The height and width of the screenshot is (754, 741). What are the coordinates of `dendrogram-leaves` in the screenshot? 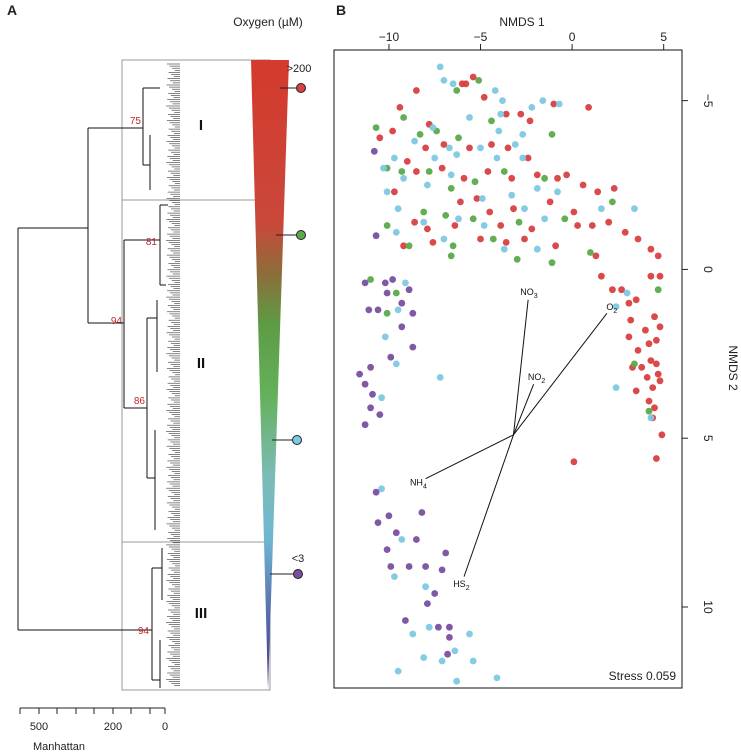 It's located at (173, 374).